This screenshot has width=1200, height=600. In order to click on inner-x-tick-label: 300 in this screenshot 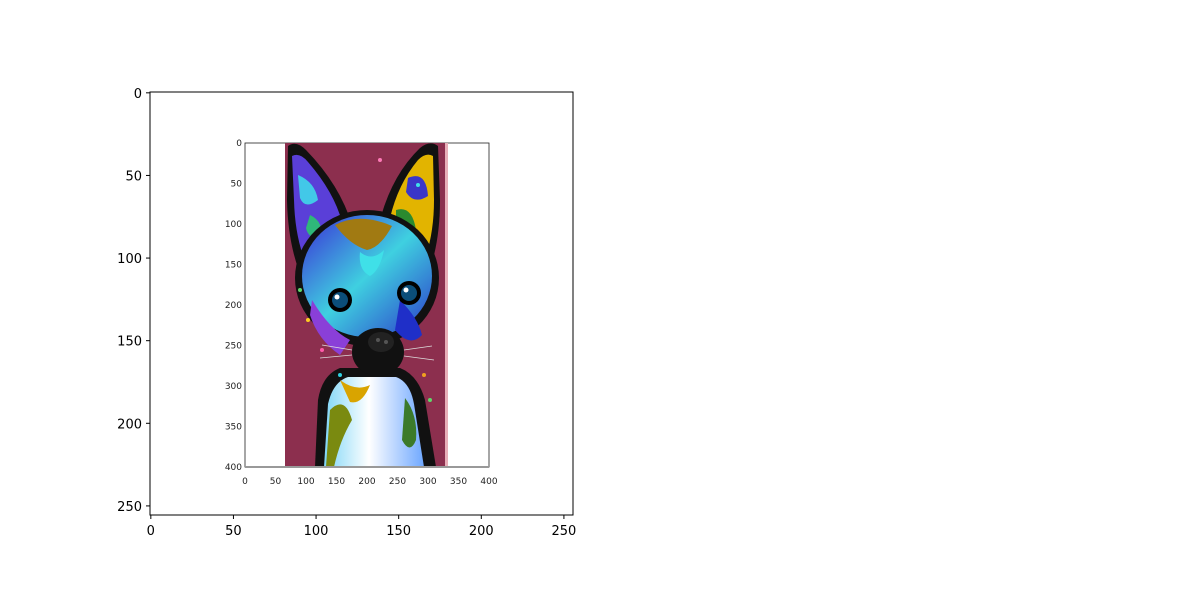, I will do `click(427, 482)`.